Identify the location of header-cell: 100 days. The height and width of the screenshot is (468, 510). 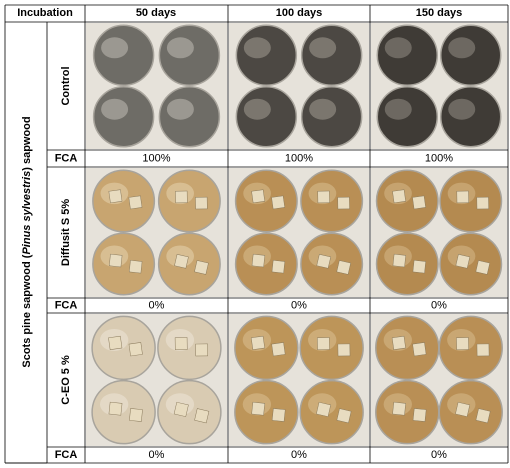
(299, 13).